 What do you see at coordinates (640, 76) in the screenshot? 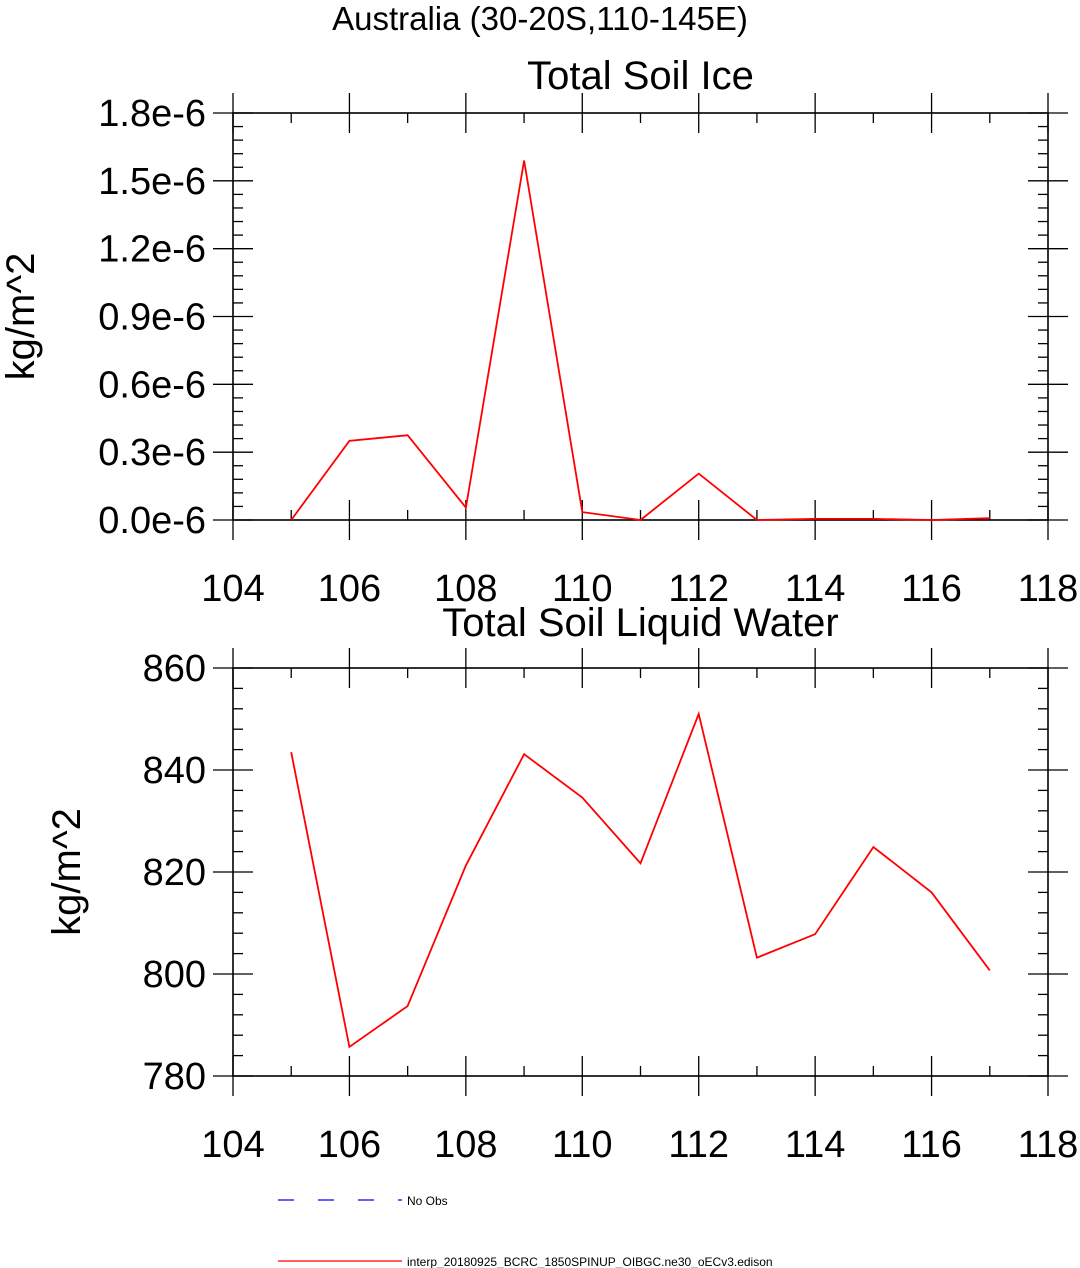
I see `panel-title: Total Soil Ice` at bounding box center [640, 76].